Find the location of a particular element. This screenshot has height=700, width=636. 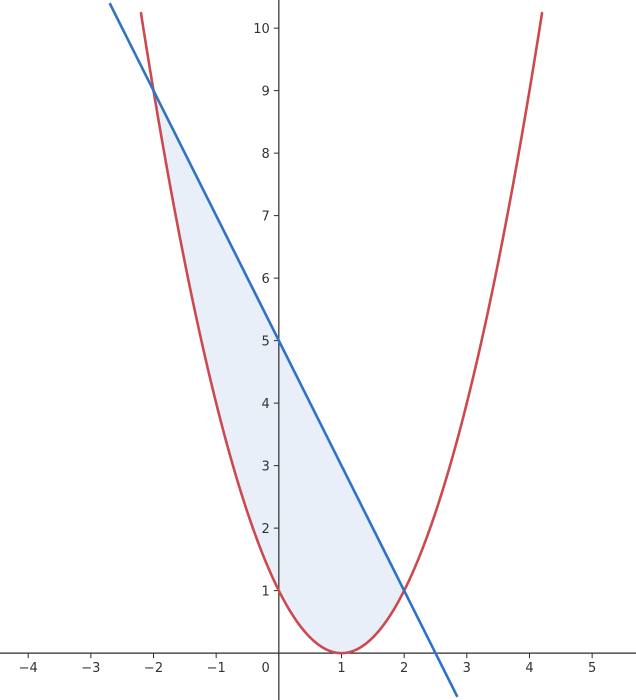

x-tick-label: 4 is located at coordinates (529, 668).